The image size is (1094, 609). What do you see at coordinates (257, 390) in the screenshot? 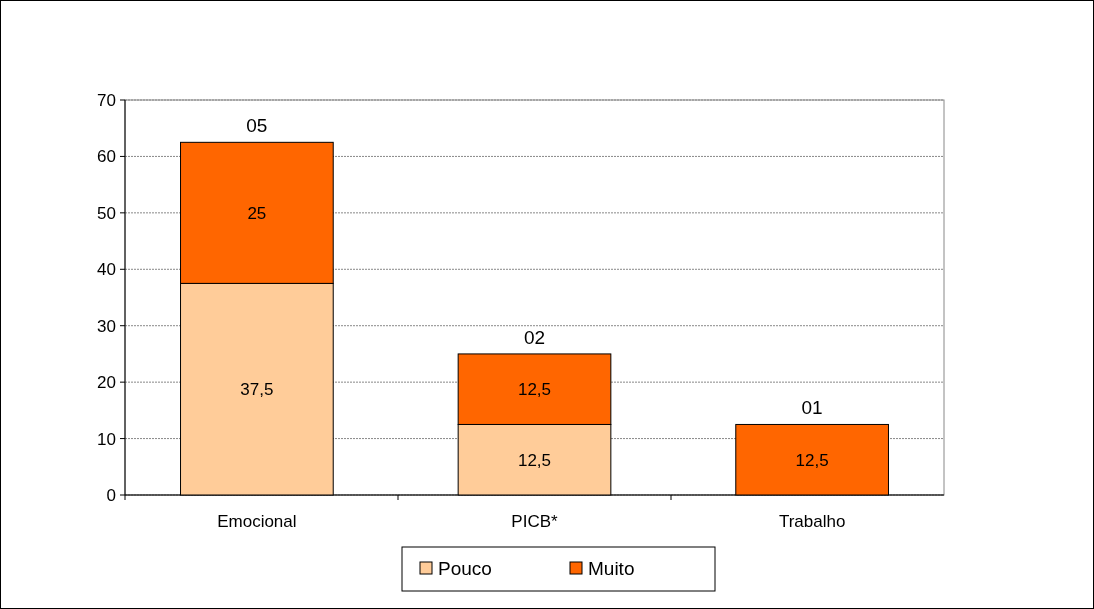
I see `data-label: 37,5` at bounding box center [257, 390].